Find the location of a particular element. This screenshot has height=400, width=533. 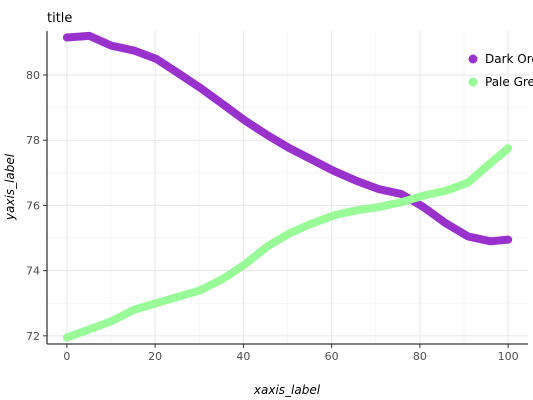

y-axis-label: yaxis_label is located at coordinates (10, 187).